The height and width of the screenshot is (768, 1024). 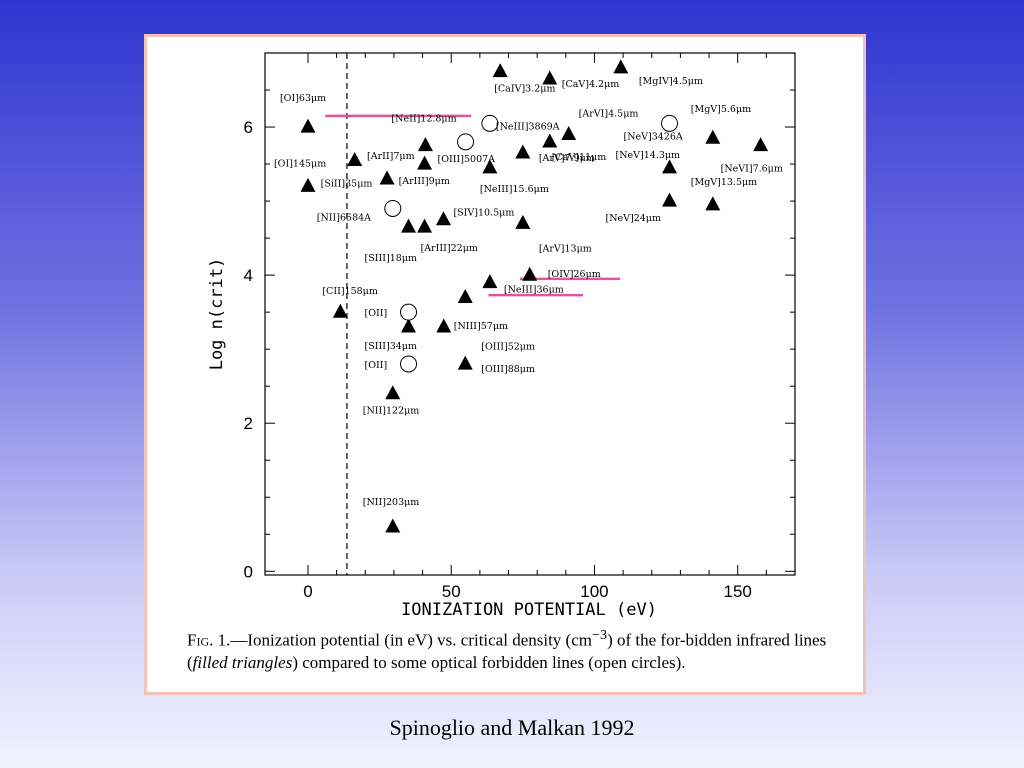 I want to click on x-tick-label: 100, so click(x=594, y=591).